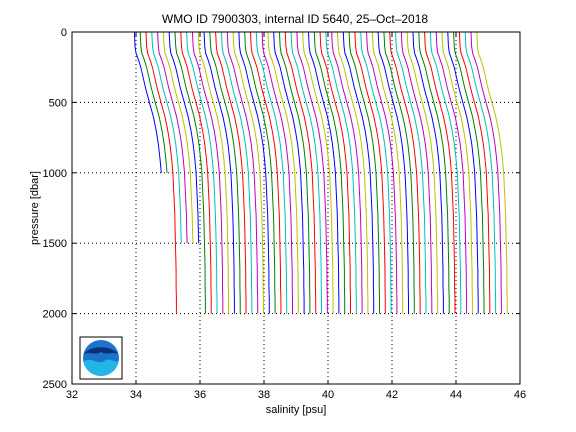 Image resolution: width=576 pixels, height=432 pixels. What do you see at coordinates (35, 208) in the screenshot?
I see `y-axis-label: pressure [dbar]` at bounding box center [35, 208].